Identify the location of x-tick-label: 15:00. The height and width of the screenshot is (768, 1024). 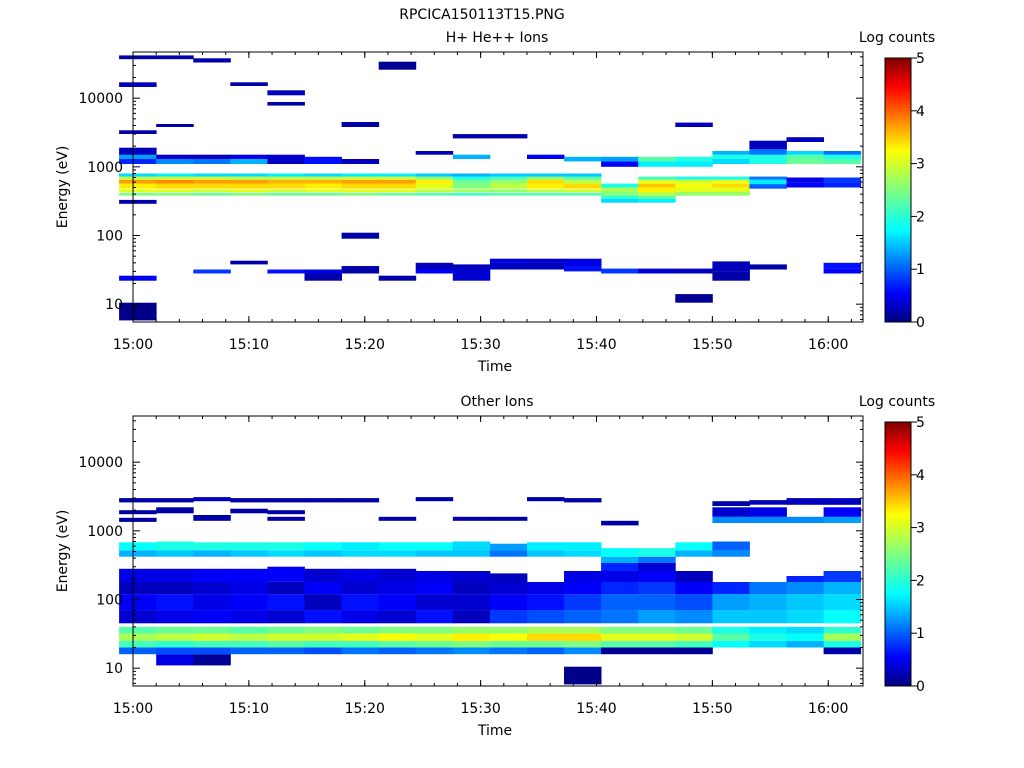
(133, 345).